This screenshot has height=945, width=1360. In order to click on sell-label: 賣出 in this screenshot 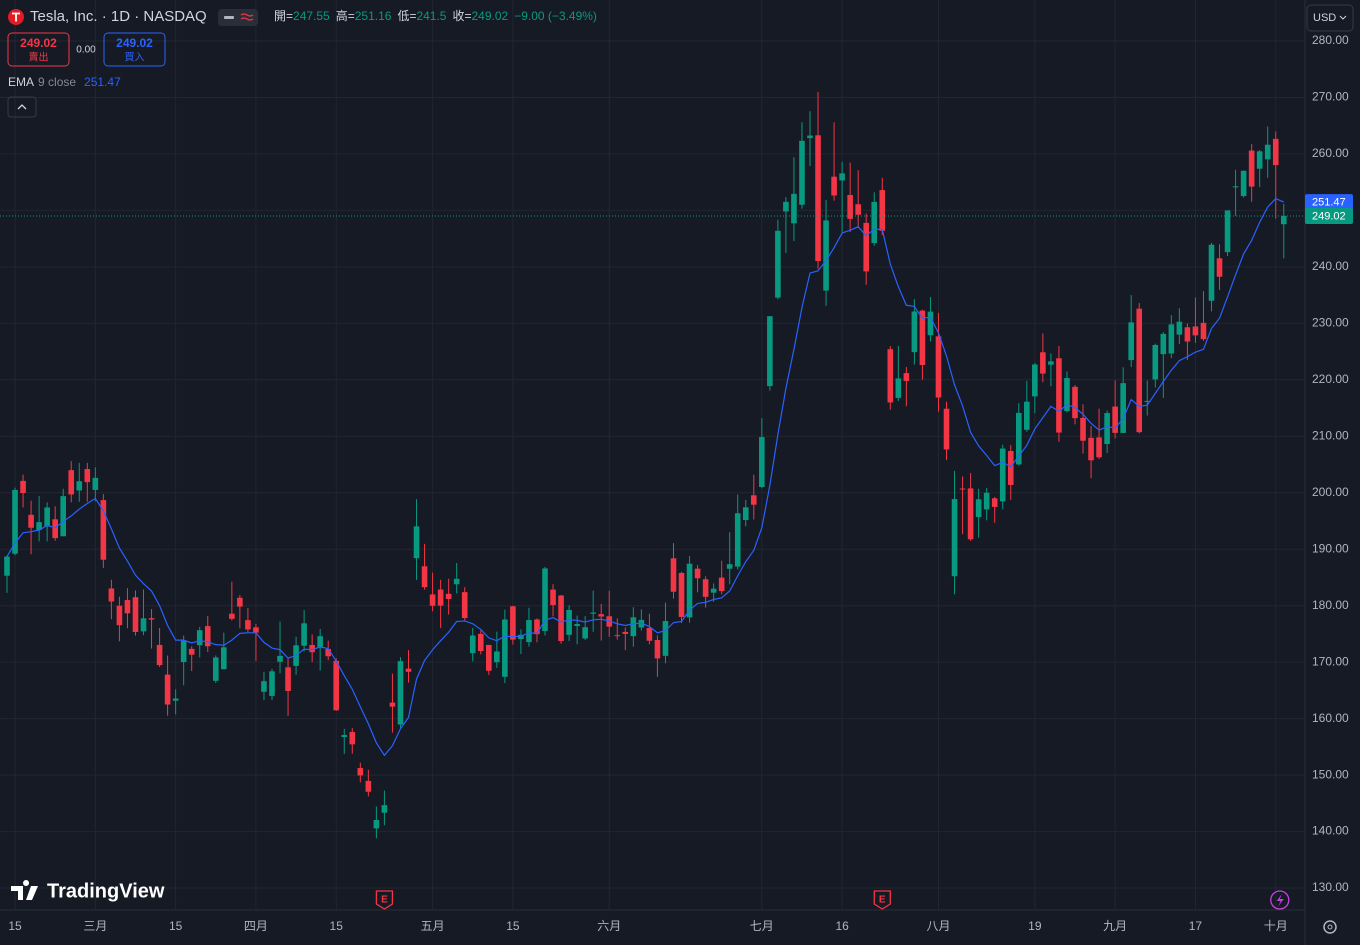, I will do `click(39, 57)`.